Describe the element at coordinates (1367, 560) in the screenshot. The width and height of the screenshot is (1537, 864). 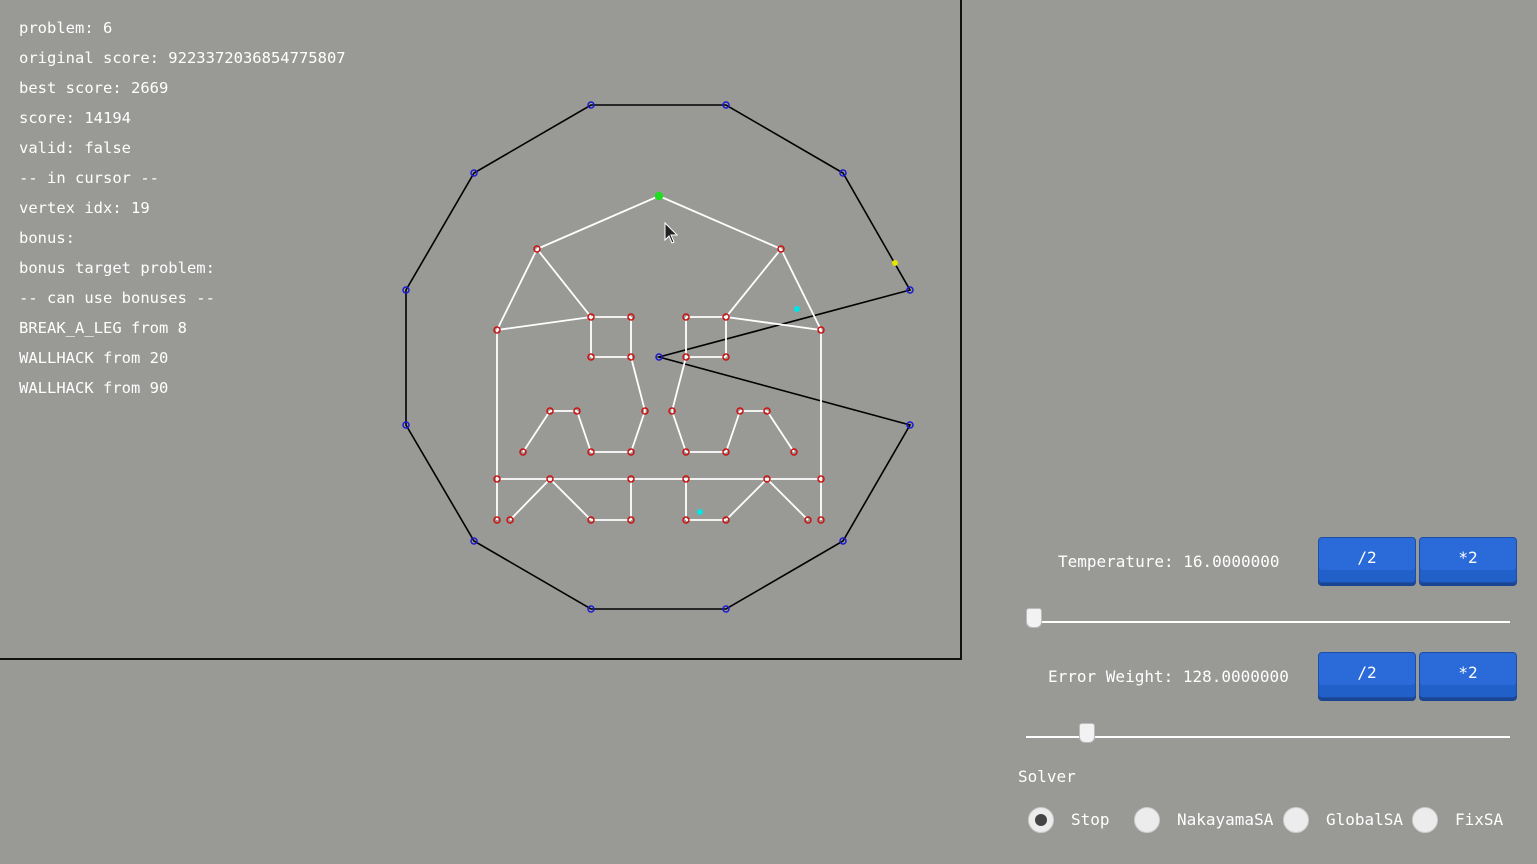
I see `temperature-half-button: /2` at that location.